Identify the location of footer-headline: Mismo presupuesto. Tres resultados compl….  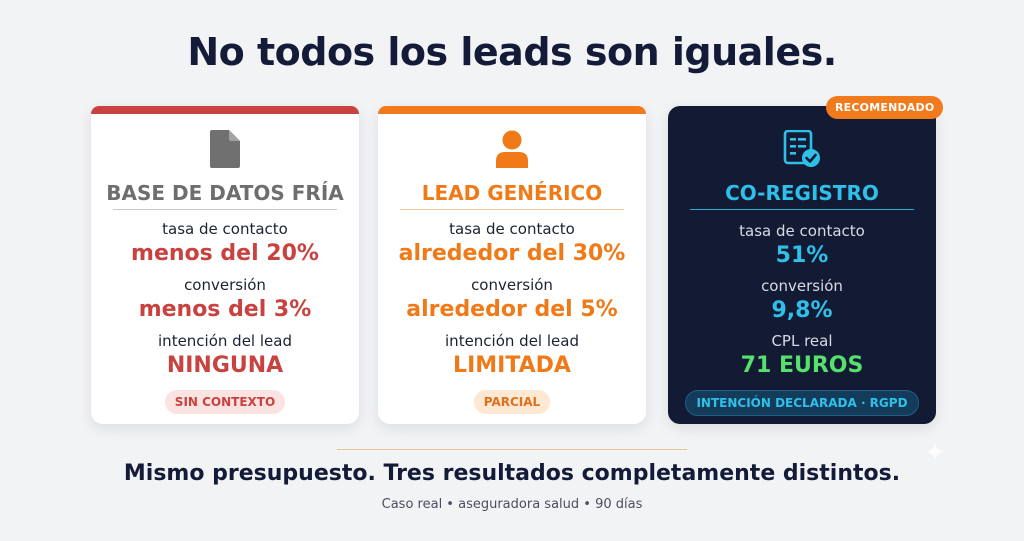
(512, 473).